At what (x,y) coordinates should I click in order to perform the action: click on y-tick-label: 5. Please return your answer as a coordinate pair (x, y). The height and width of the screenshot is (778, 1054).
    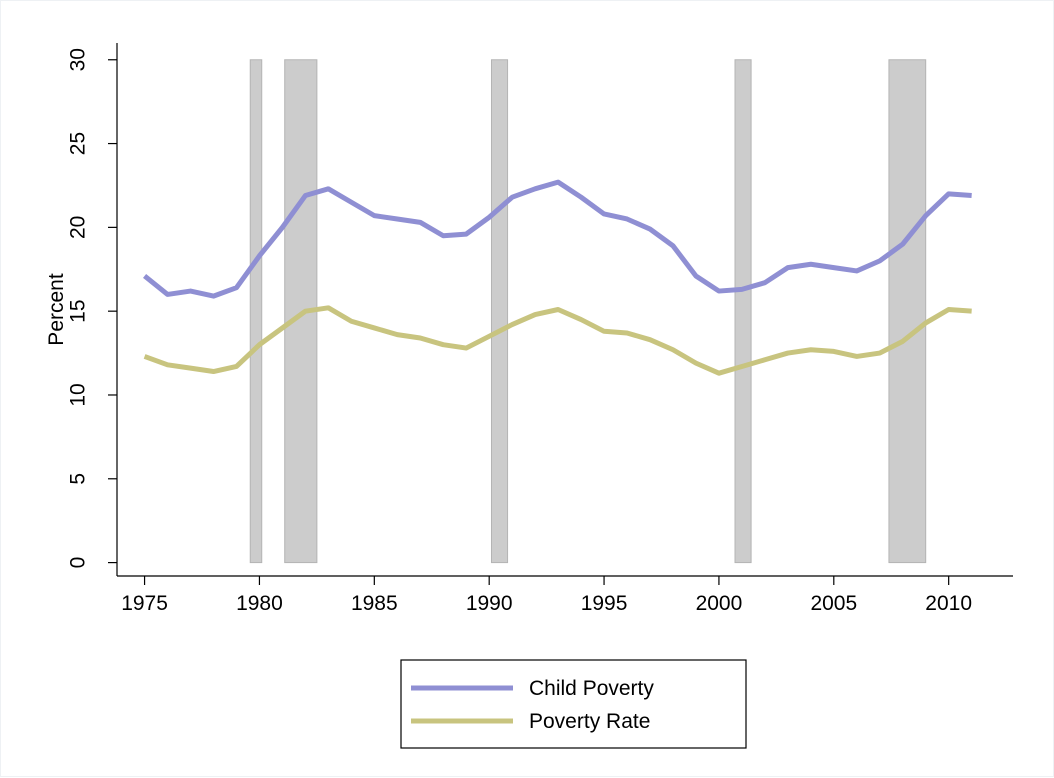
    Looking at the image, I should click on (77, 479).